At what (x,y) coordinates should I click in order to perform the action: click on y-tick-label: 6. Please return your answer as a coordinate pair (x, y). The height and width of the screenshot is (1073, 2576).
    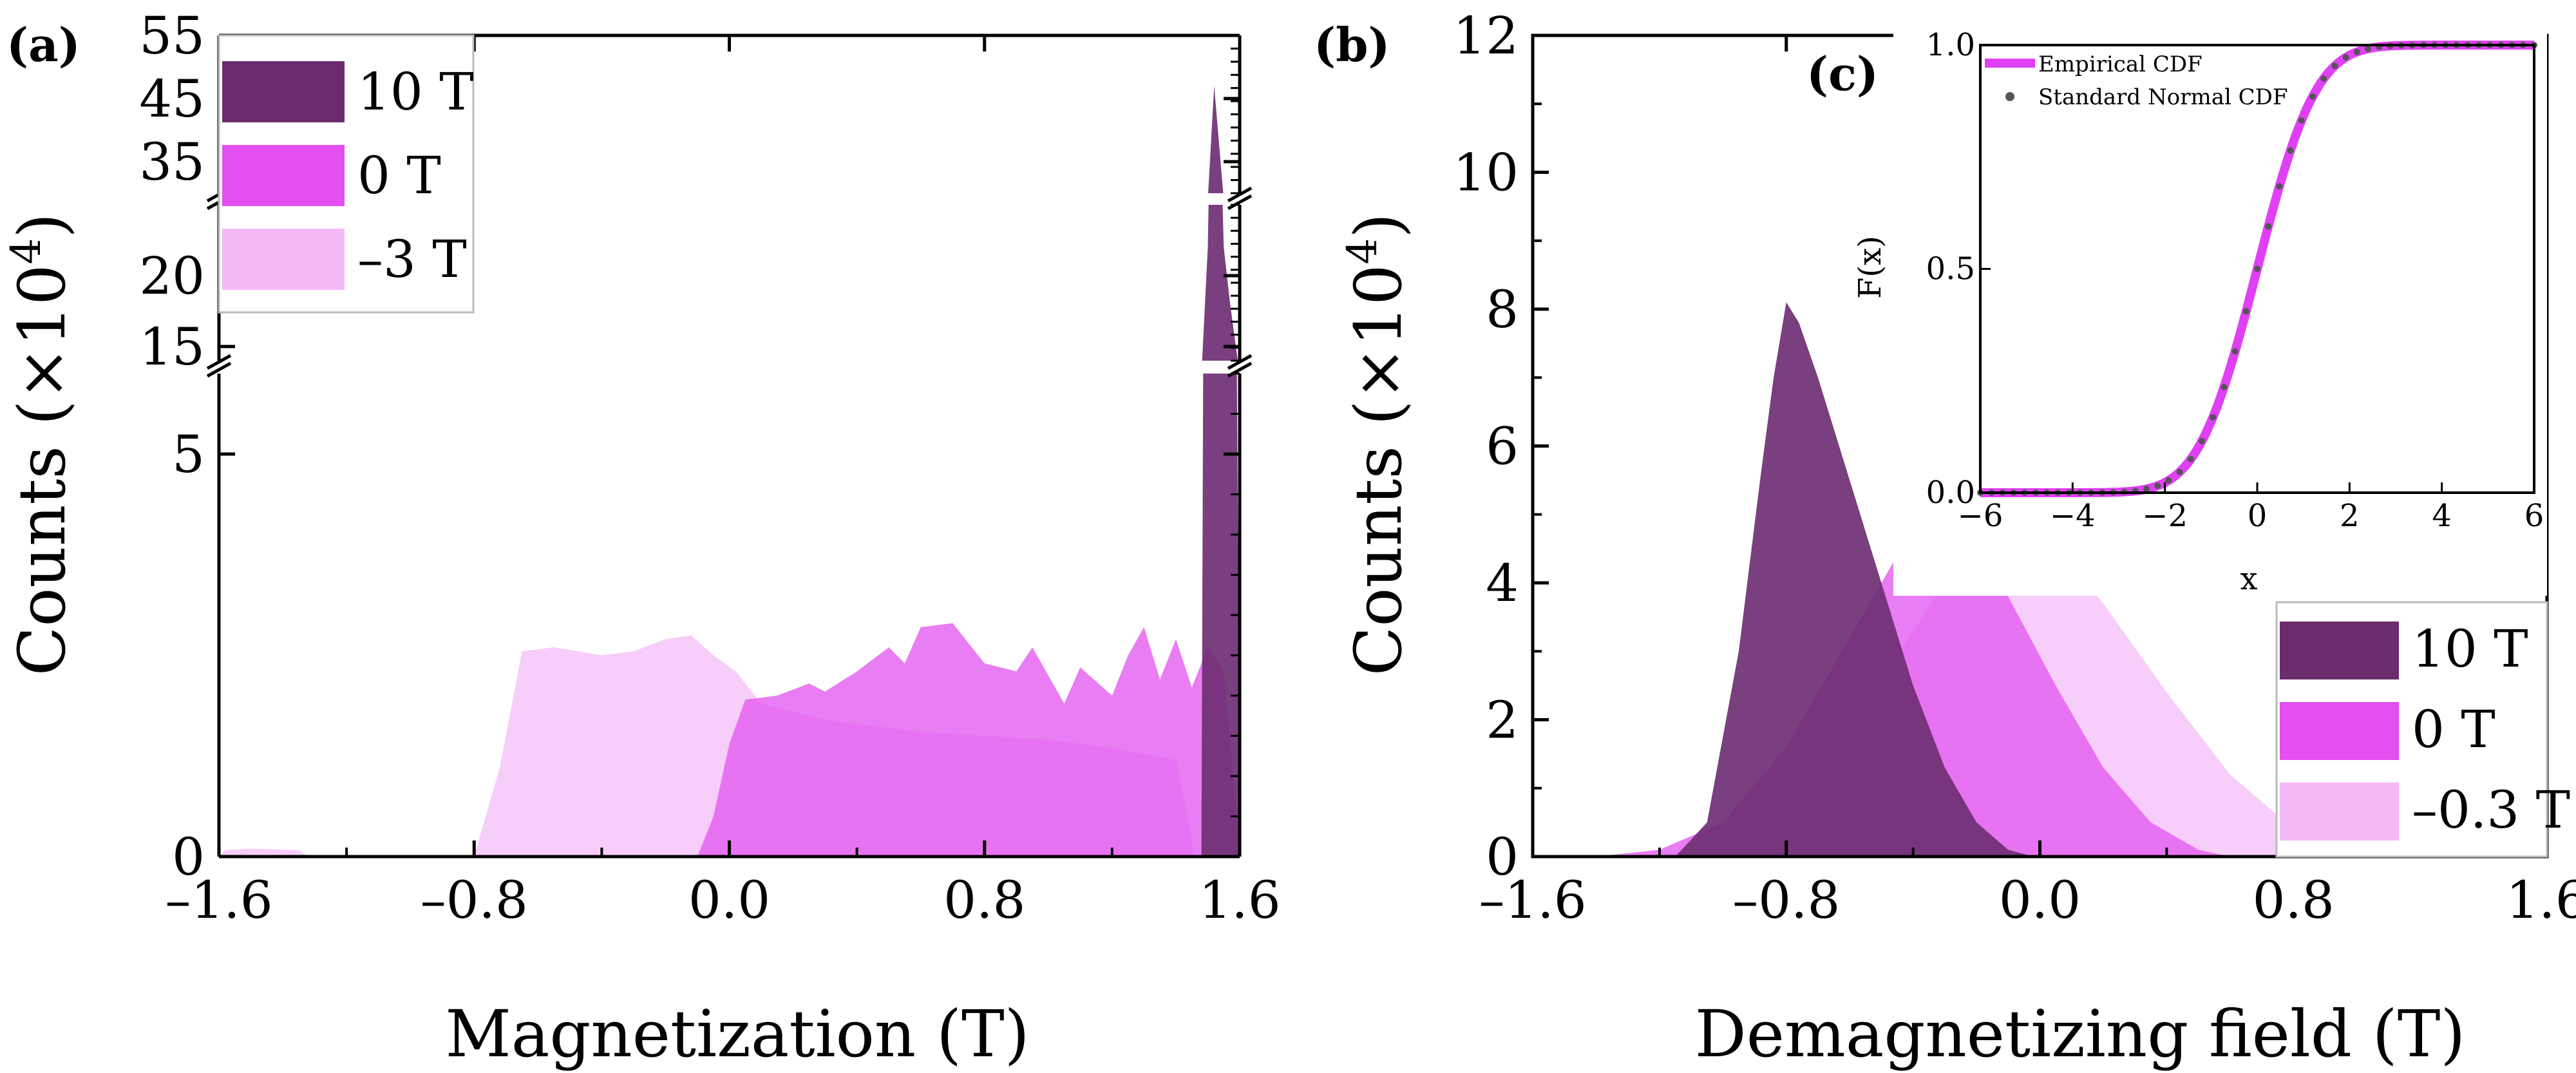
    Looking at the image, I should click on (1502, 447).